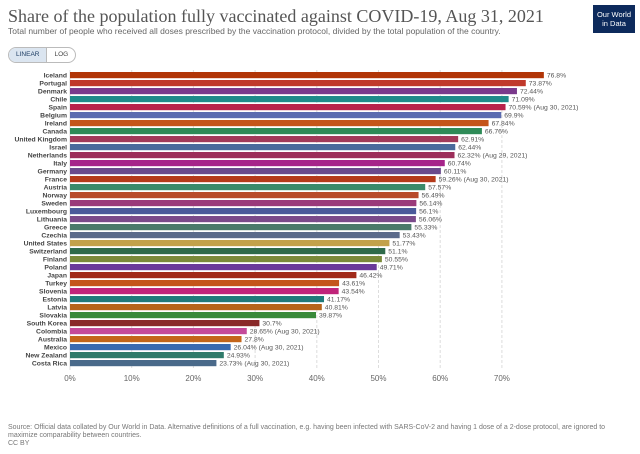  Describe the element at coordinates (279, 123) in the screenshot. I see `bar-ireland` at that location.